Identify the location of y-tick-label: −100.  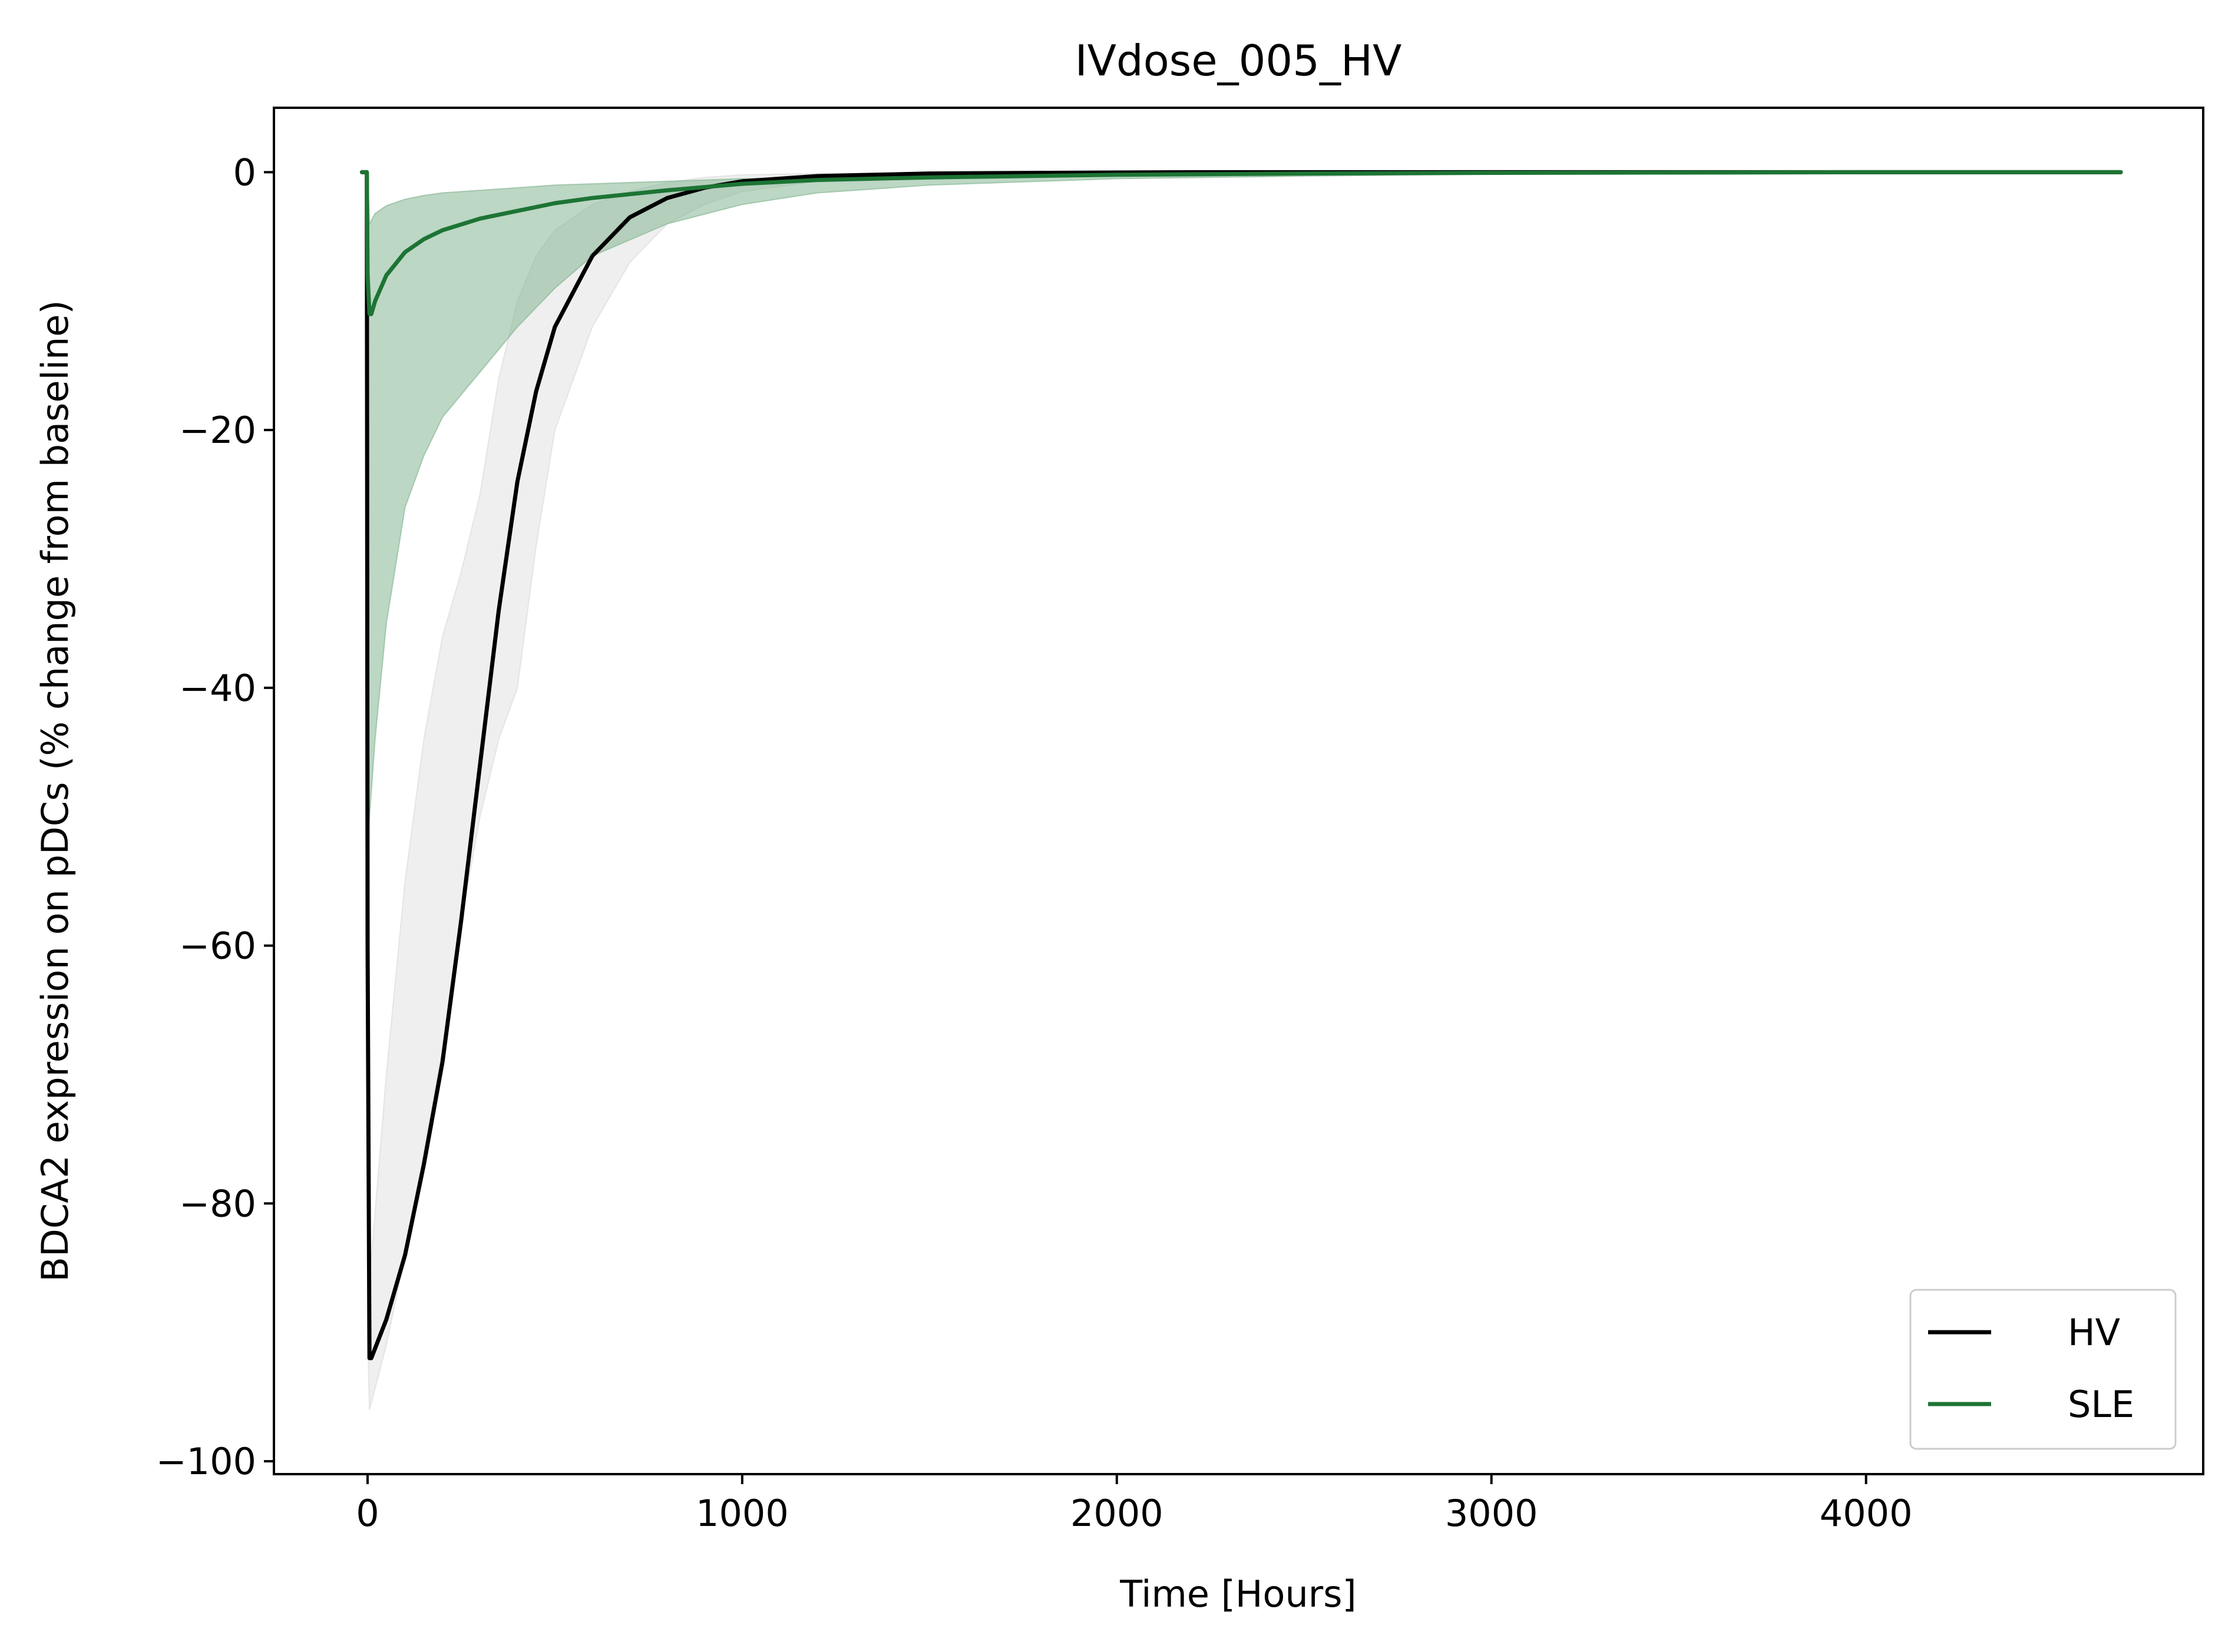
(206, 1461).